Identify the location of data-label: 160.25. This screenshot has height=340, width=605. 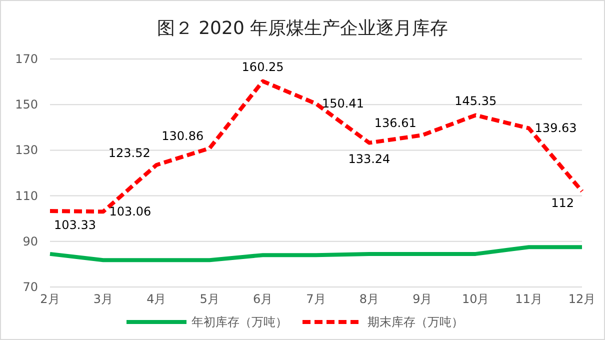
(263, 67).